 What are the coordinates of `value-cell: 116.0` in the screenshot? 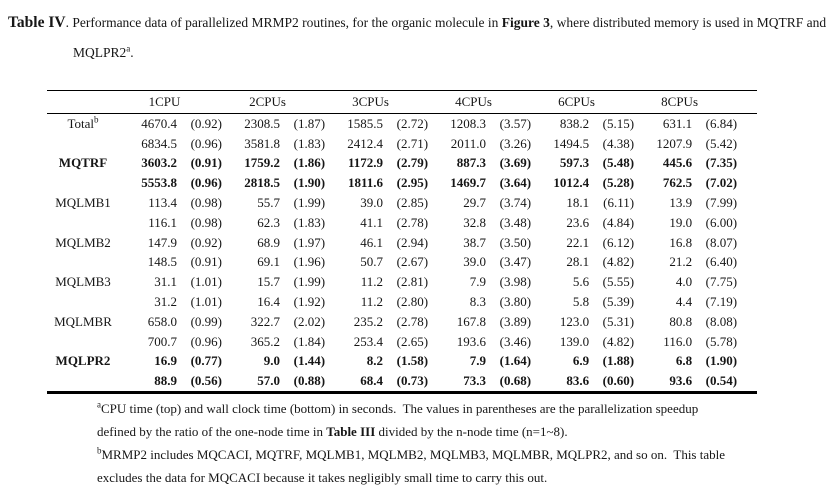 It's located at (678, 341).